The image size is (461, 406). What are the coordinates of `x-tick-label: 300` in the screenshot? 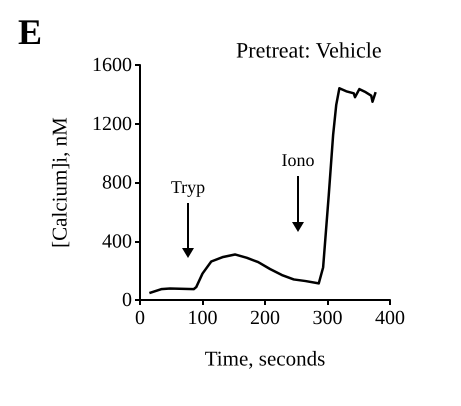 It's located at (327, 318).